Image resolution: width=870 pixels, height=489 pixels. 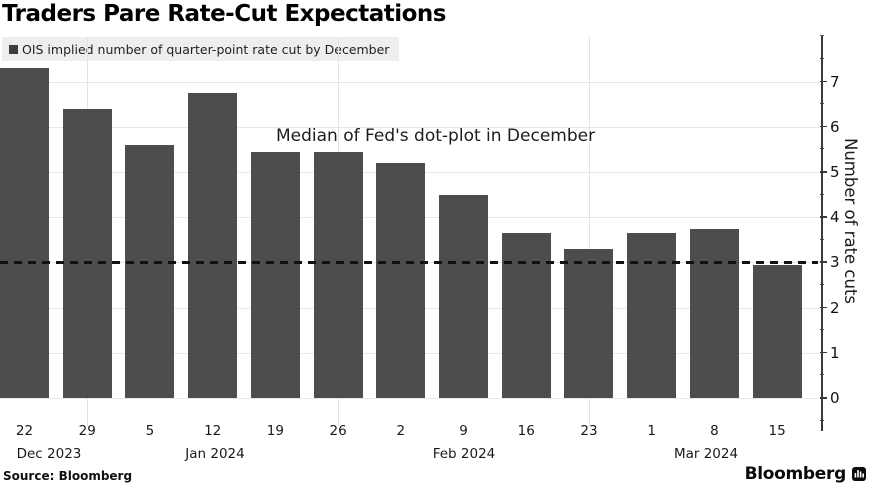 I want to click on x-tick-label: 1, so click(x=651, y=431).